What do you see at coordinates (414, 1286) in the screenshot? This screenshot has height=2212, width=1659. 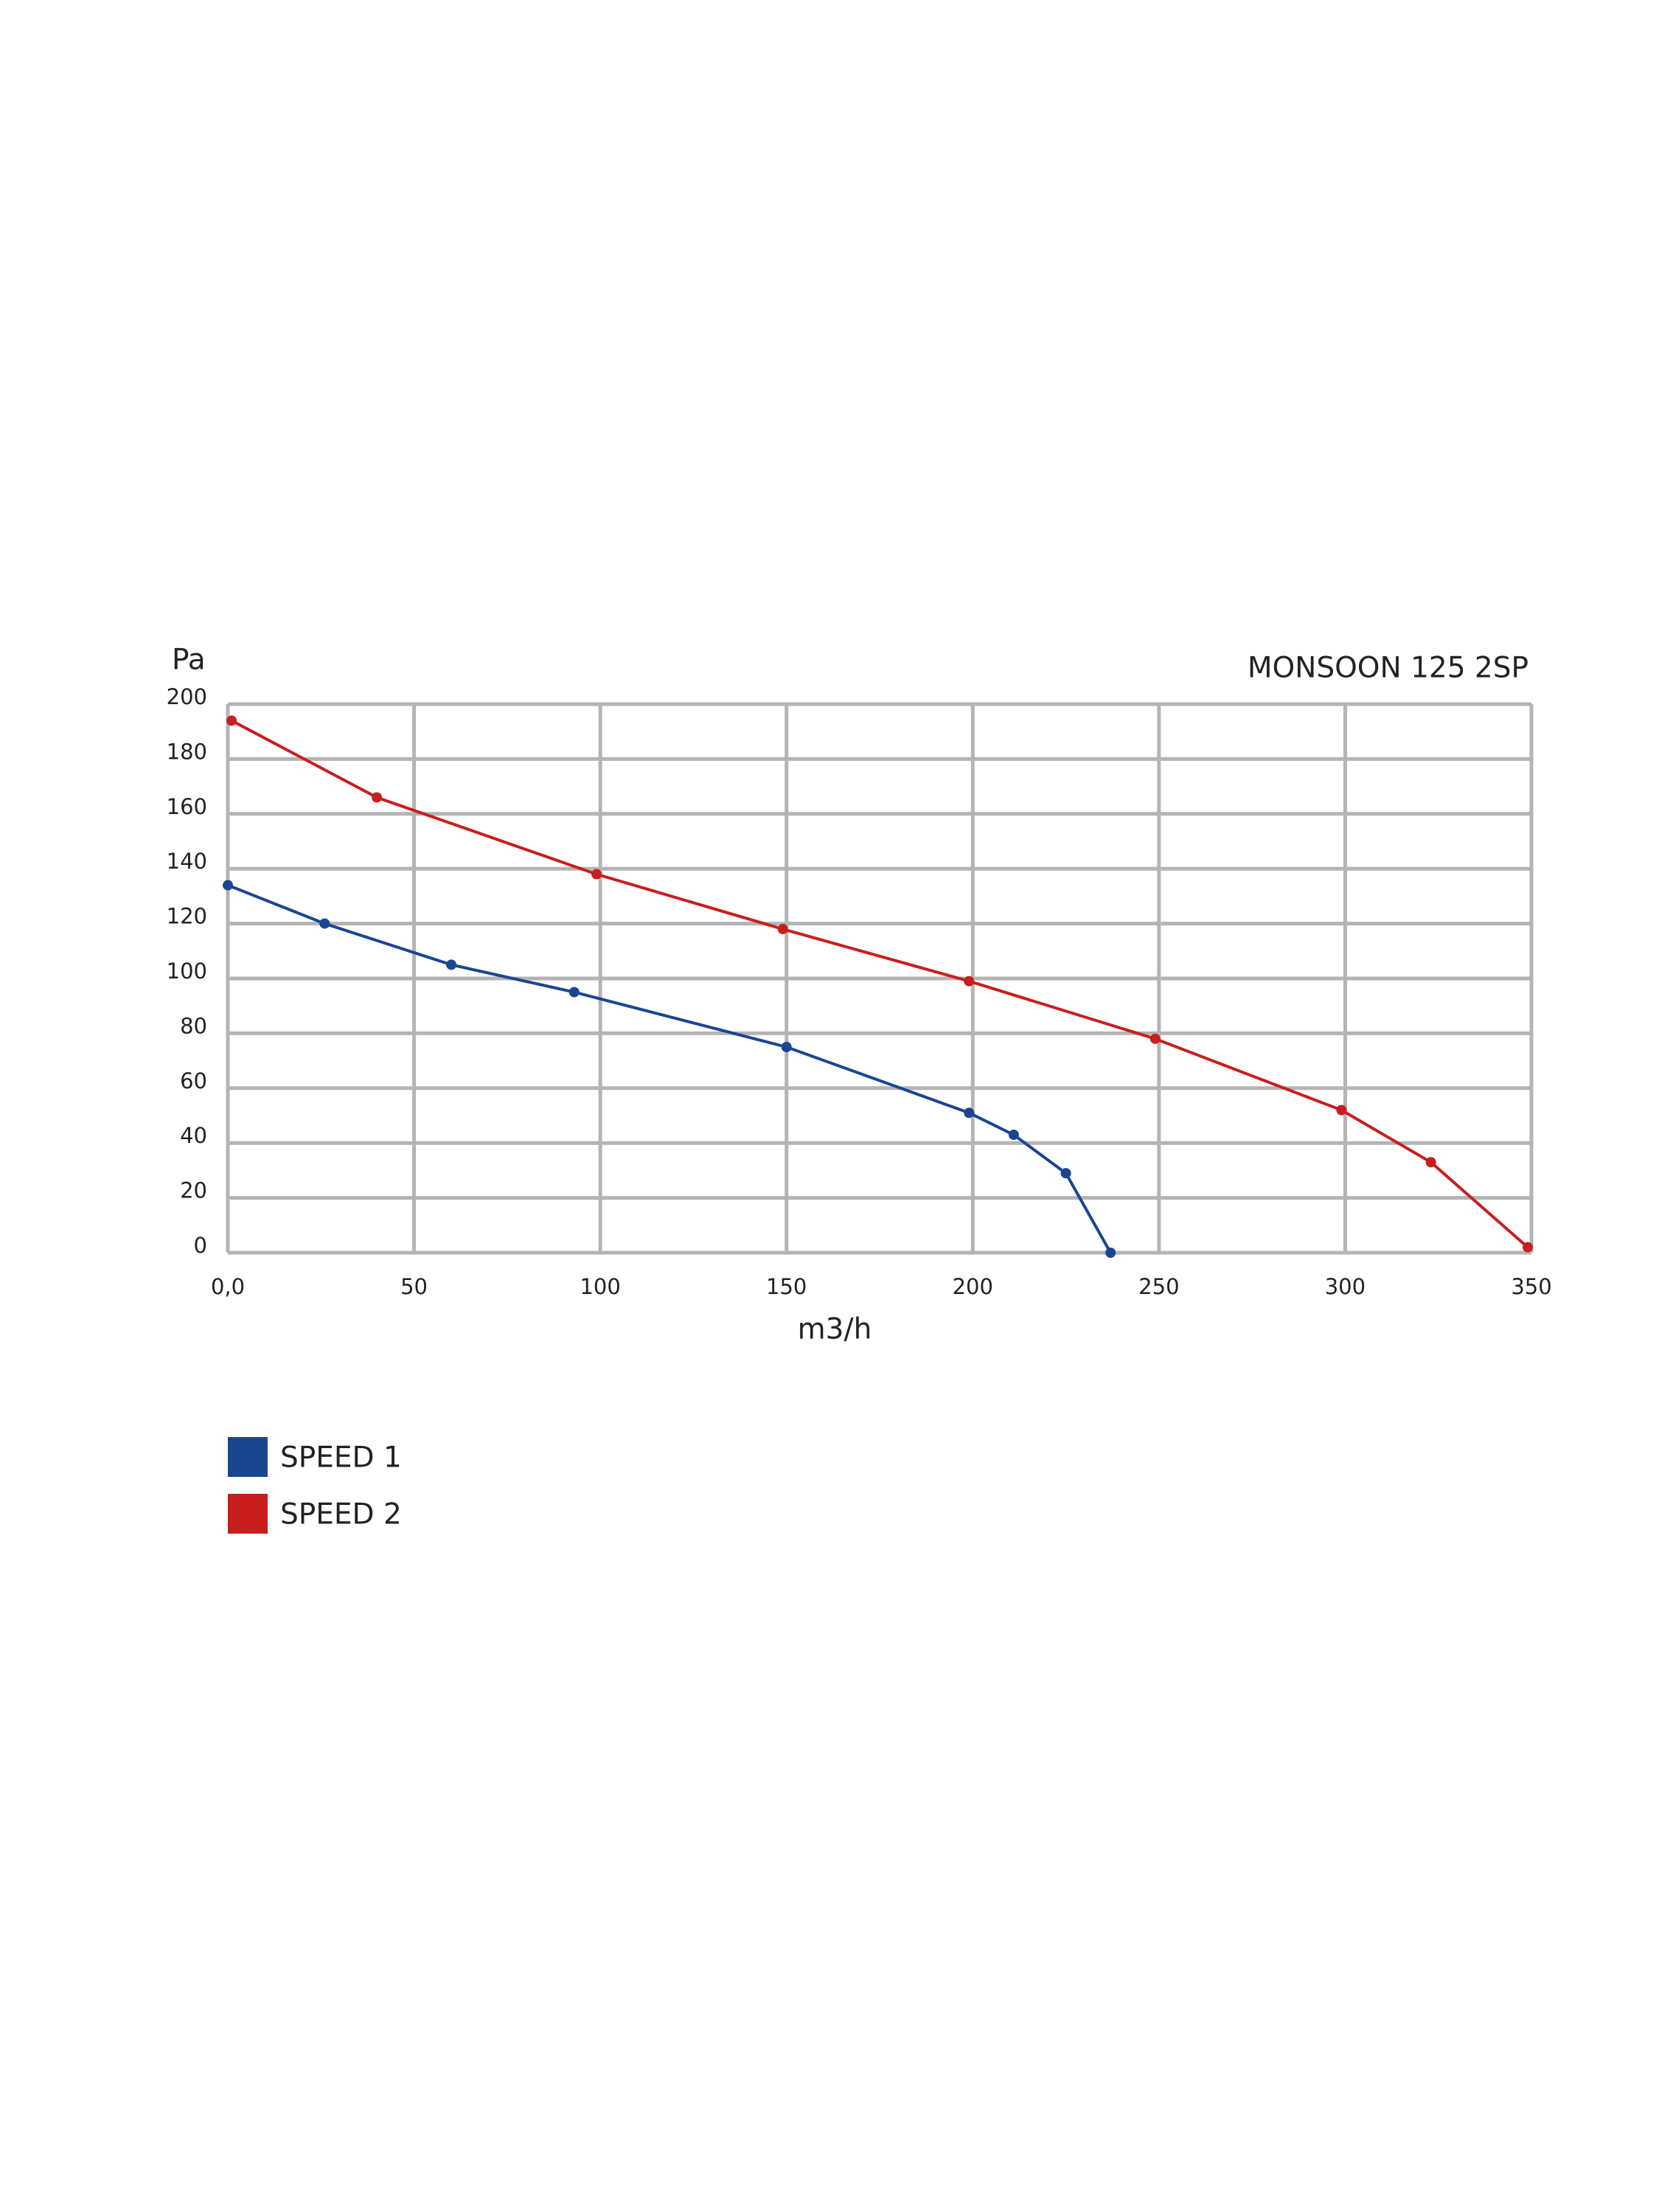 I see `x-tick-label: 50` at bounding box center [414, 1286].